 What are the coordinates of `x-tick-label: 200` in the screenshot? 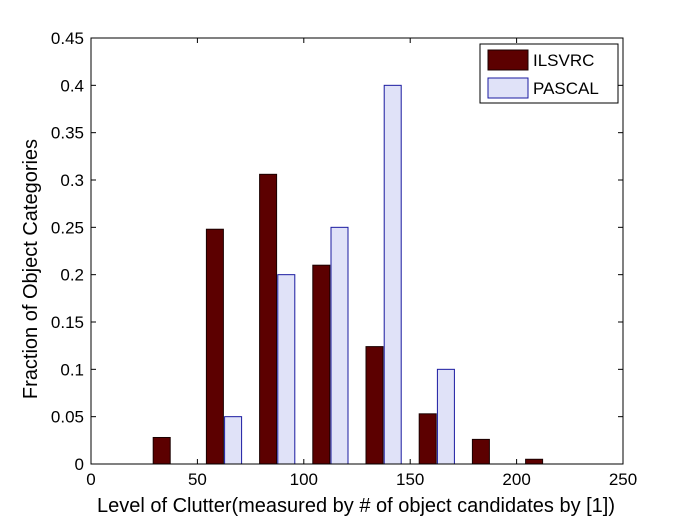 It's located at (516, 479).